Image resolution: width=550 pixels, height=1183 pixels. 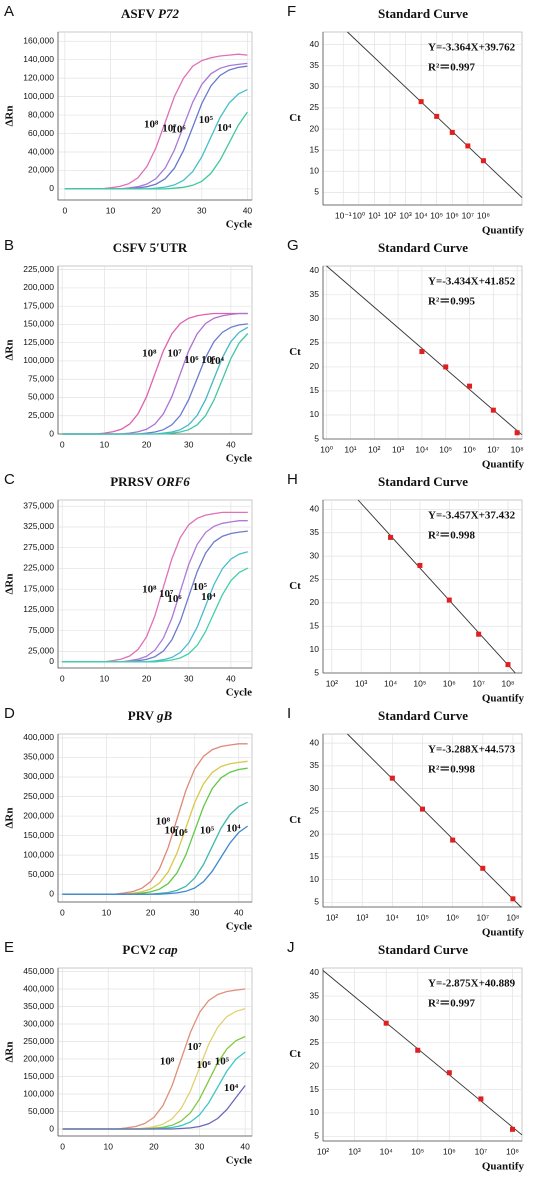 I want to click on equation: Y=-3.288X+44.573, so click(x=472, y=750).